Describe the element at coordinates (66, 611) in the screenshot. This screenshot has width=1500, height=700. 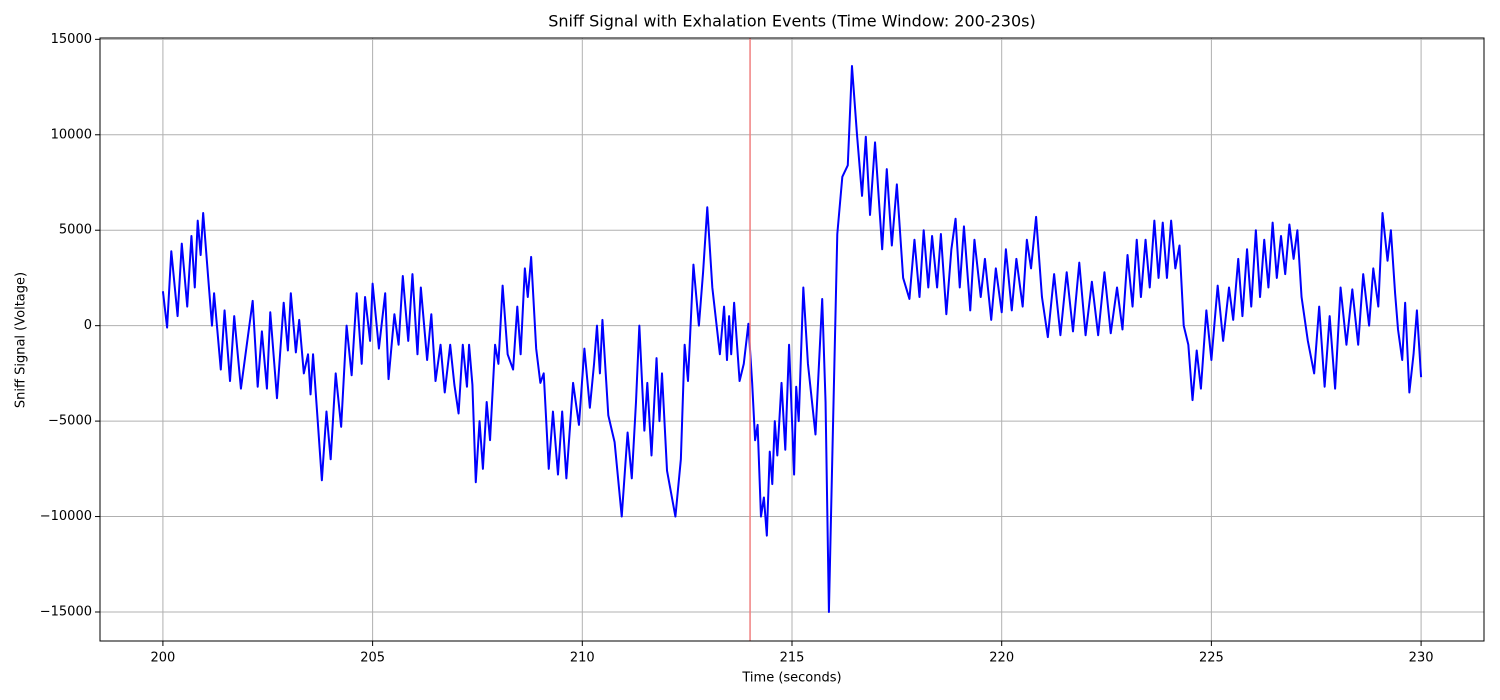
I see `y-tick-label: −15000` at that location.